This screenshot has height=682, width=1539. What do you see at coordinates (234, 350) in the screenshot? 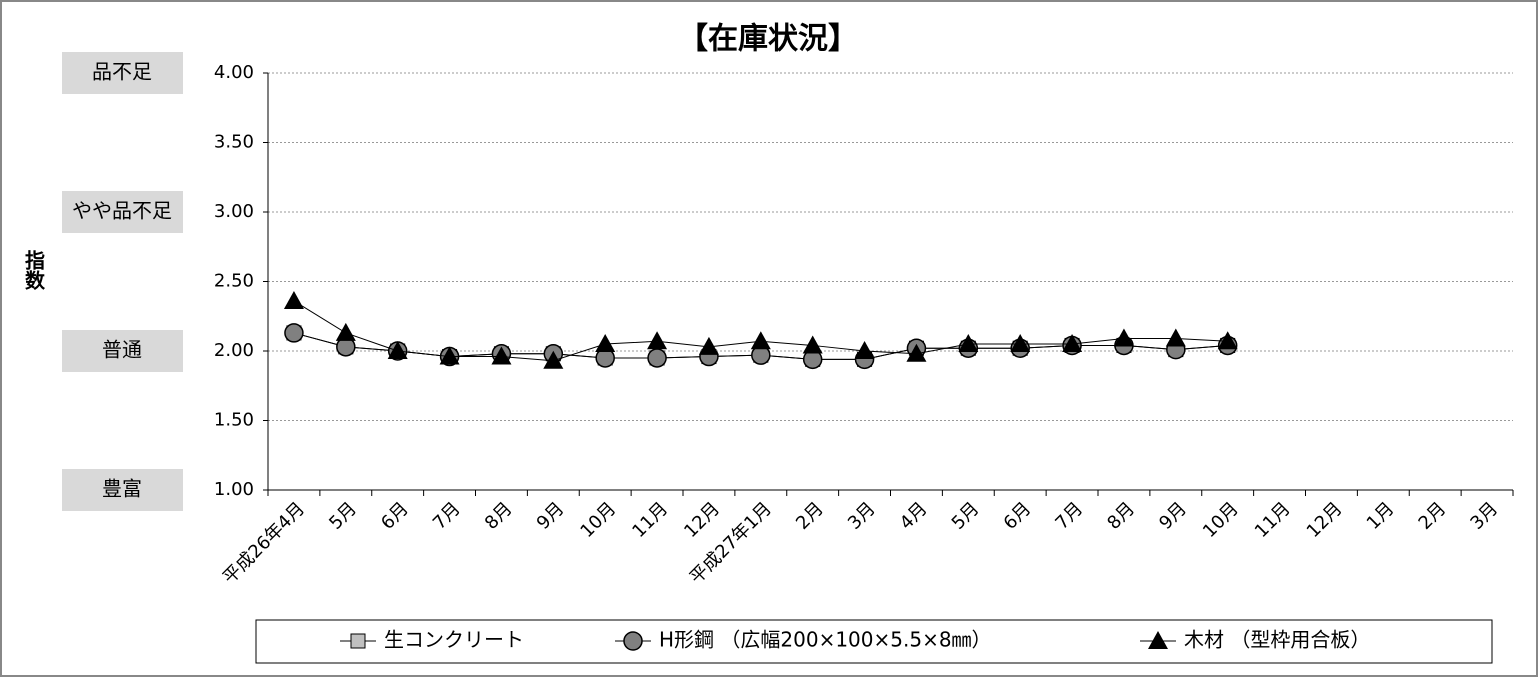
I see `y-tick-label: 2.00` at bounding box center [234, 350].